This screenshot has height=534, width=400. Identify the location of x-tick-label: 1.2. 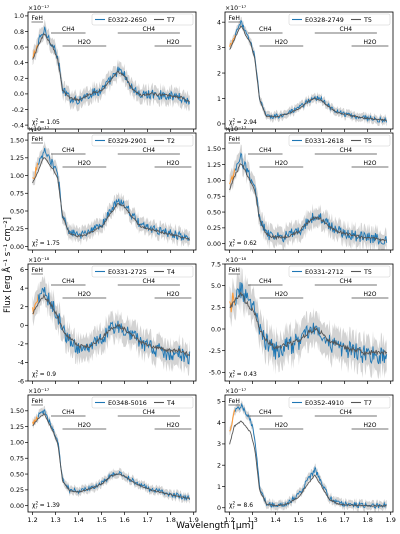
(229, 520).